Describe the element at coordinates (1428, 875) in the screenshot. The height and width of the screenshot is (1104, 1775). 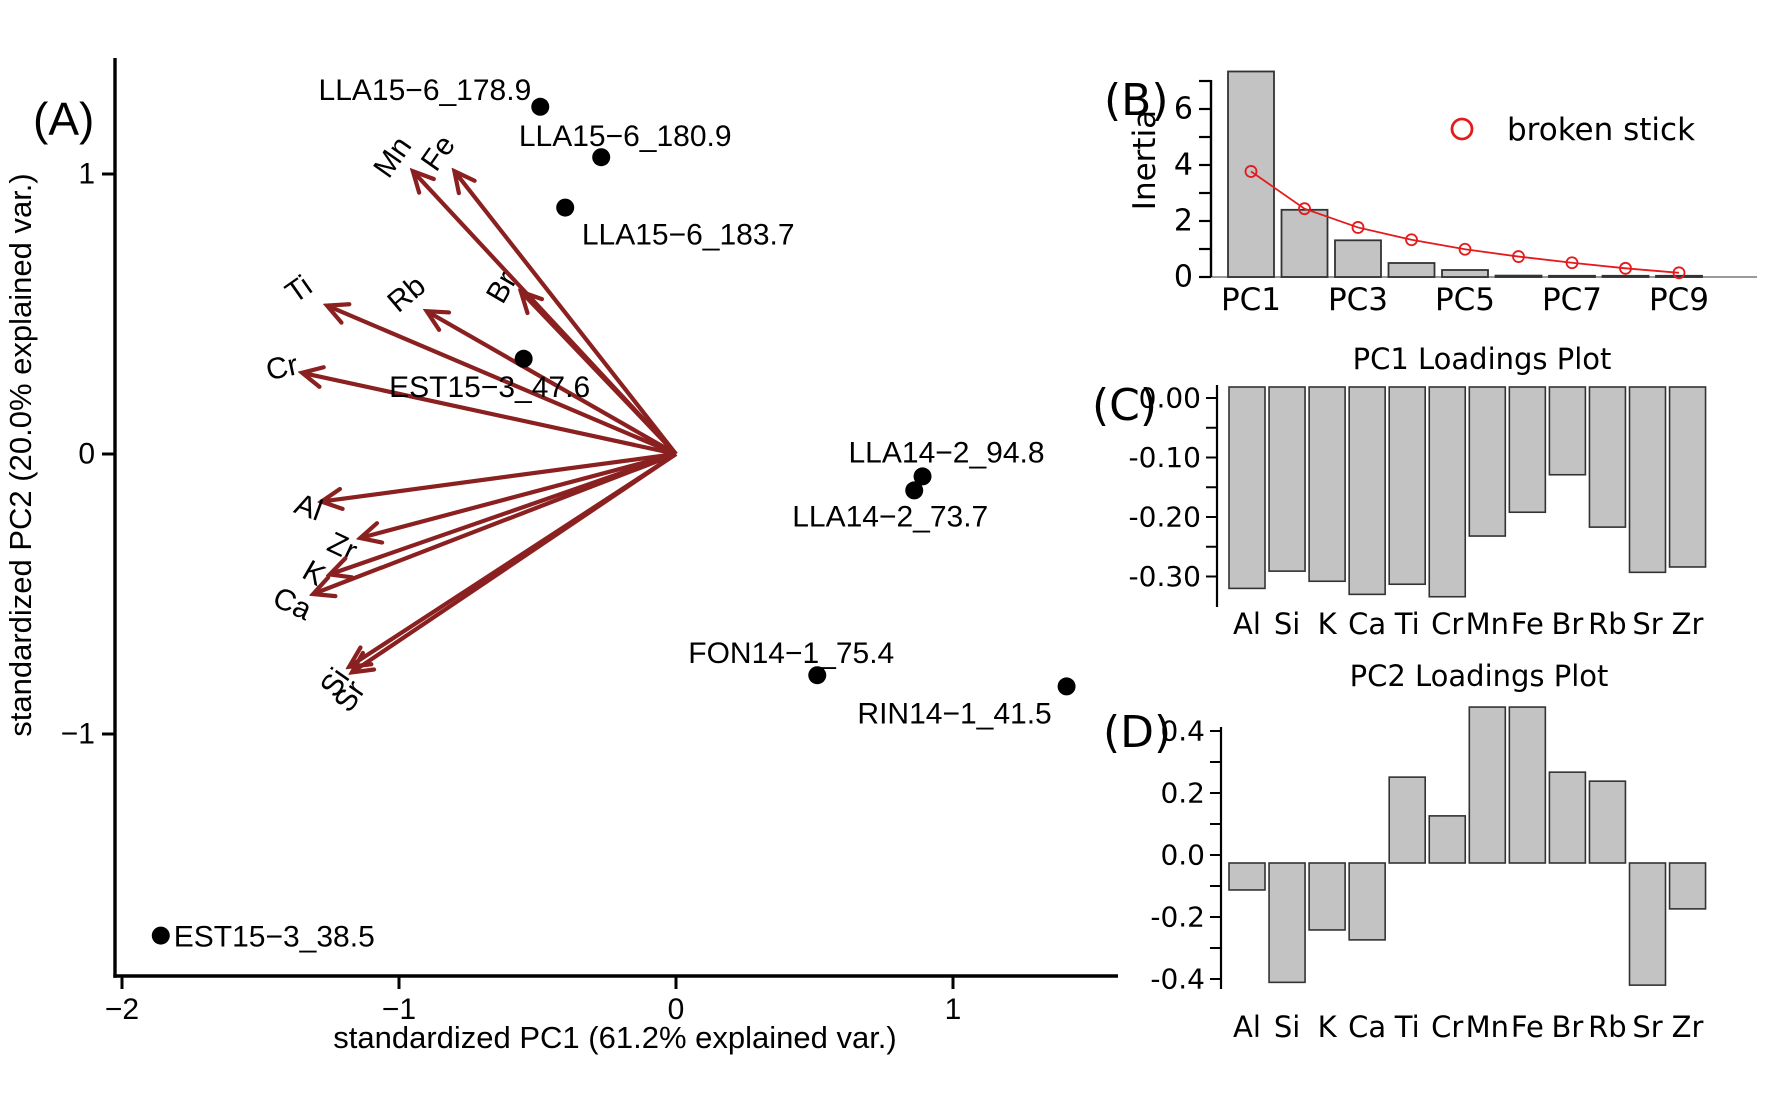
I see `panel-d-plot-area: 0.4 0.2 0.0 -0.2 -0.4 Al Si K Ca Ti Cr Mn Fe Br Rb Sr Zr` at that location.